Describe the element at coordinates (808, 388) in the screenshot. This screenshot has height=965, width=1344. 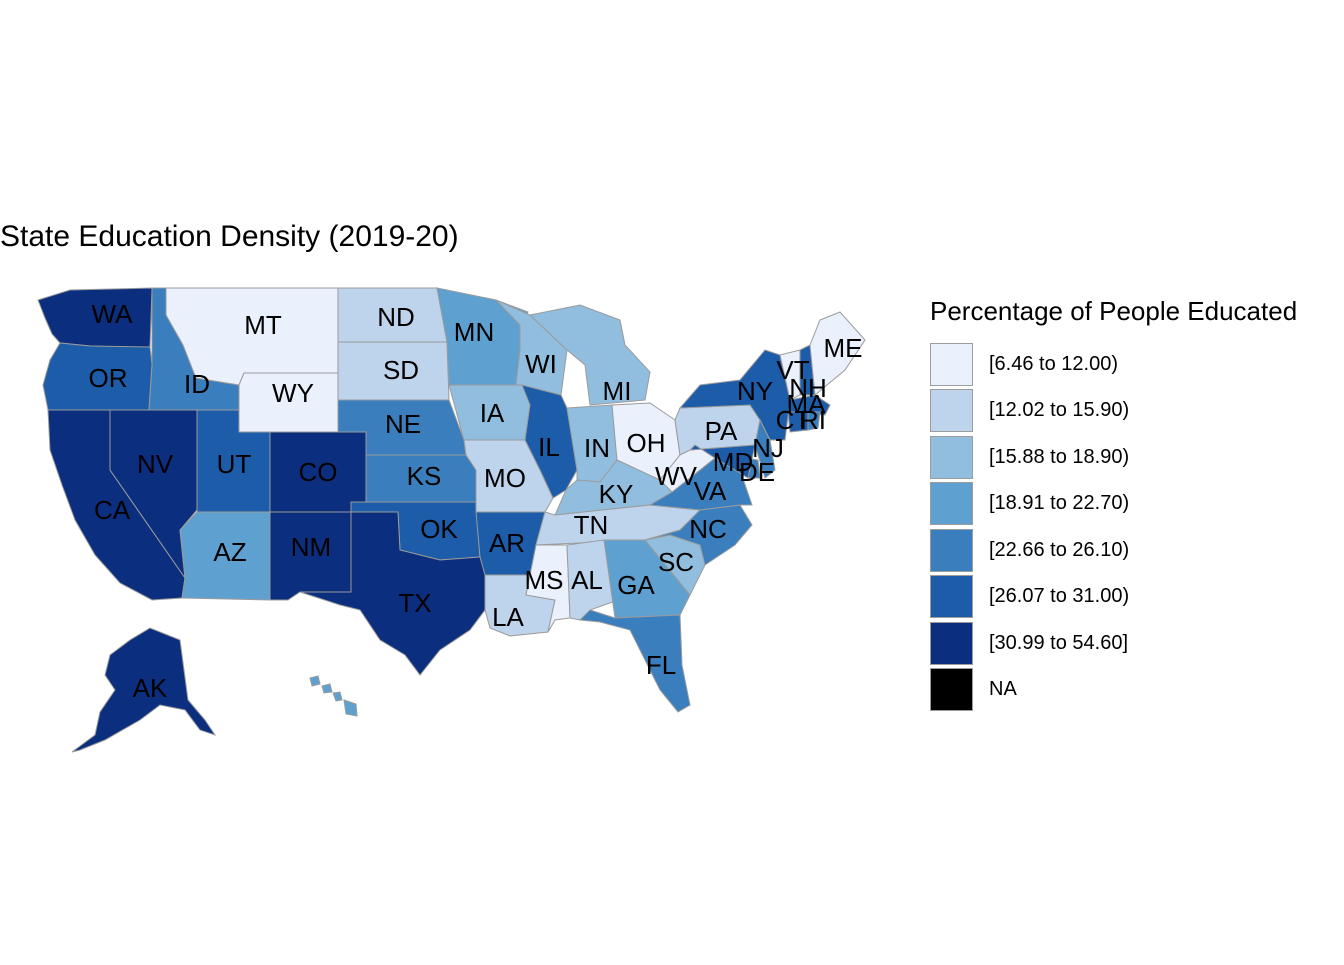
I see `state-label-nh: NH` at that location.